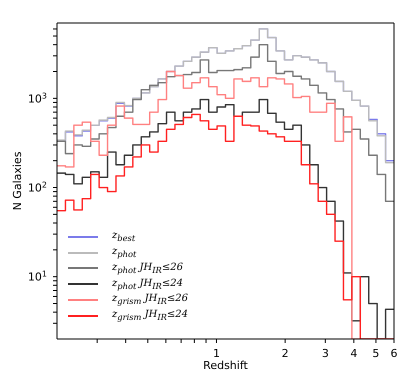  I want to click on x-axis-title: Redshift, so click(226, 365).